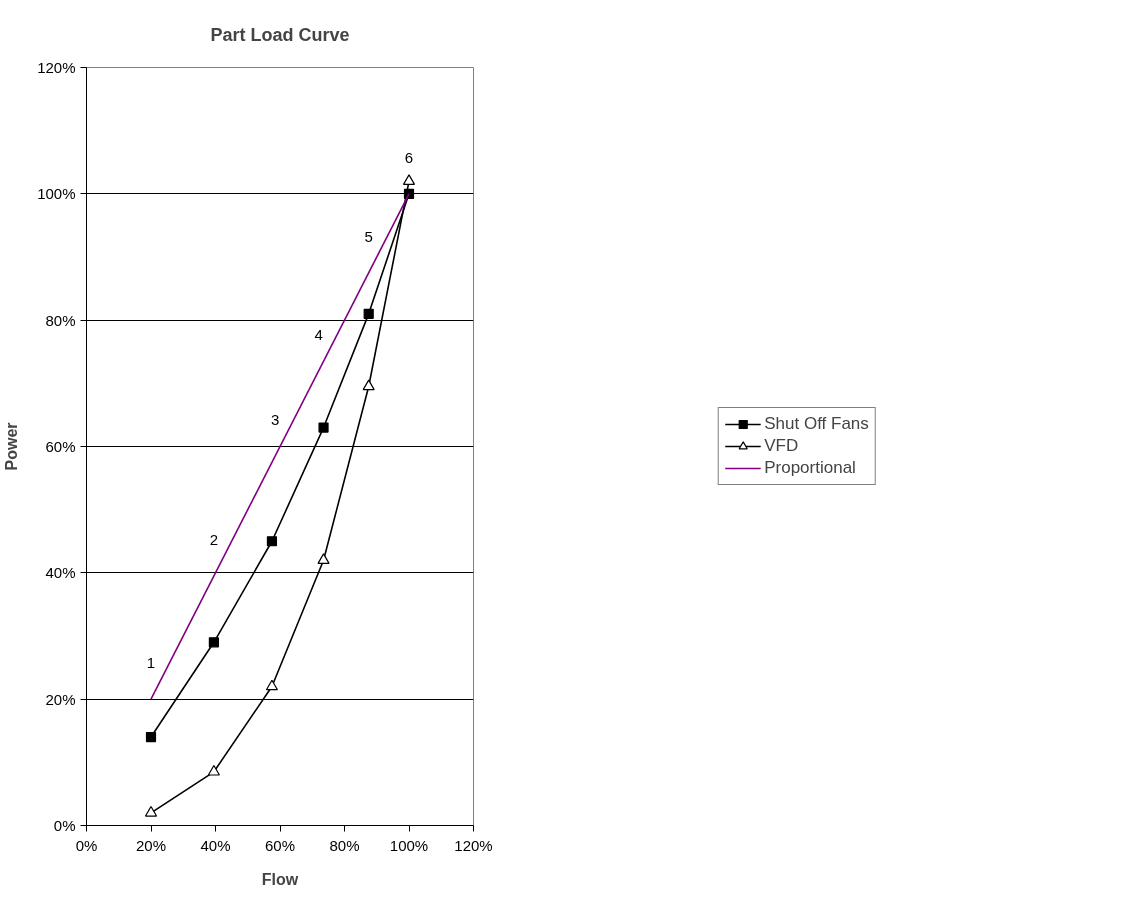 This screenshot has width=1129, height=901. I want to click on annotation: 6, so click(409, 157).